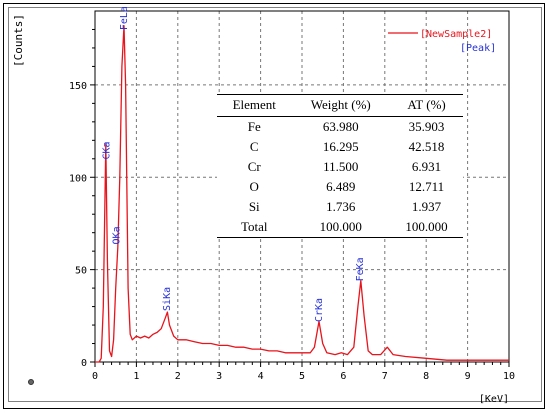 This screenshot has height=415, width=550. I want to click on table-cell: Cr, so click(254, 166).